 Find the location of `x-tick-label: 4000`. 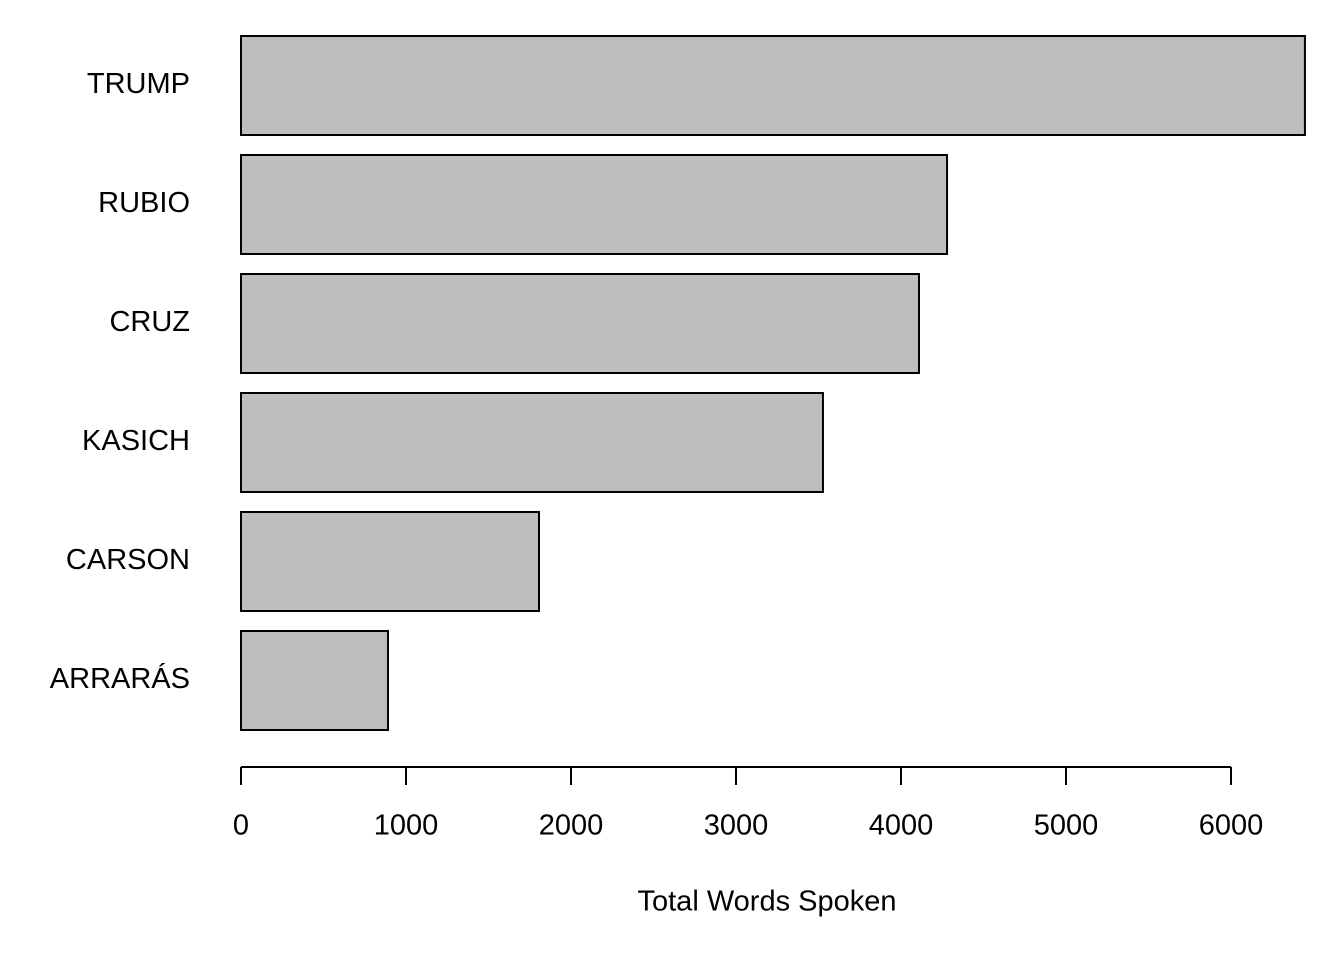

x-tick-label: 4000 is located at coordinates (901, 826).